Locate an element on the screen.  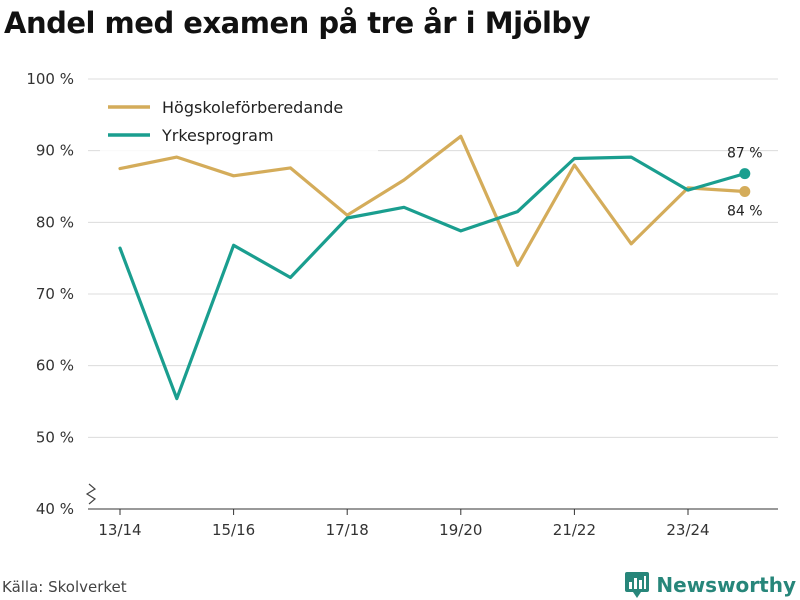
chart-title: Andel med examen på tre år i Mjölby is located at coordinates (297, 23).